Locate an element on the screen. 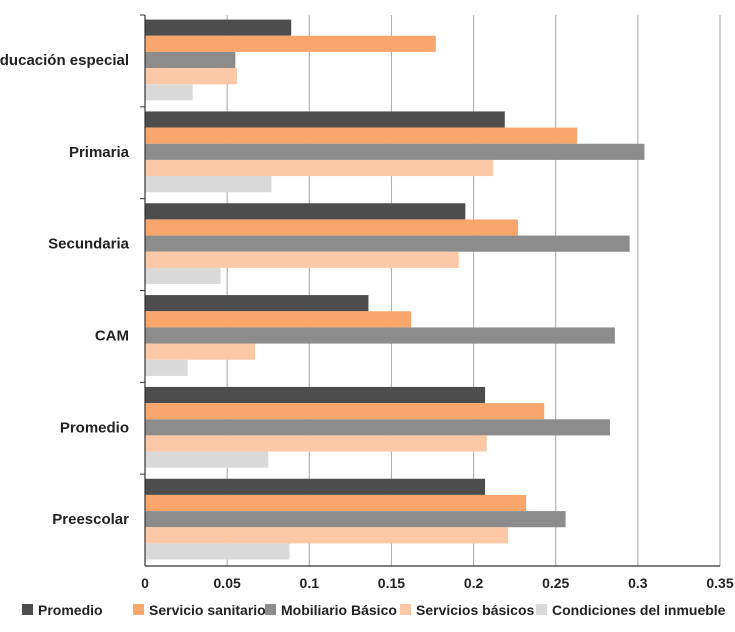 This screenshot has width=735, height=632. category-label: Preescolar is located at coordinates (90, 519).